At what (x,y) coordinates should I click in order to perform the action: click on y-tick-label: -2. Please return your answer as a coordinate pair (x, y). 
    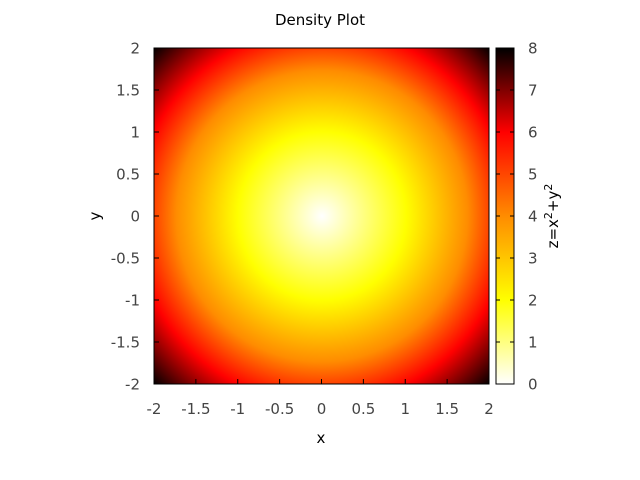
    Looking at the image, I should click on (132, 384).